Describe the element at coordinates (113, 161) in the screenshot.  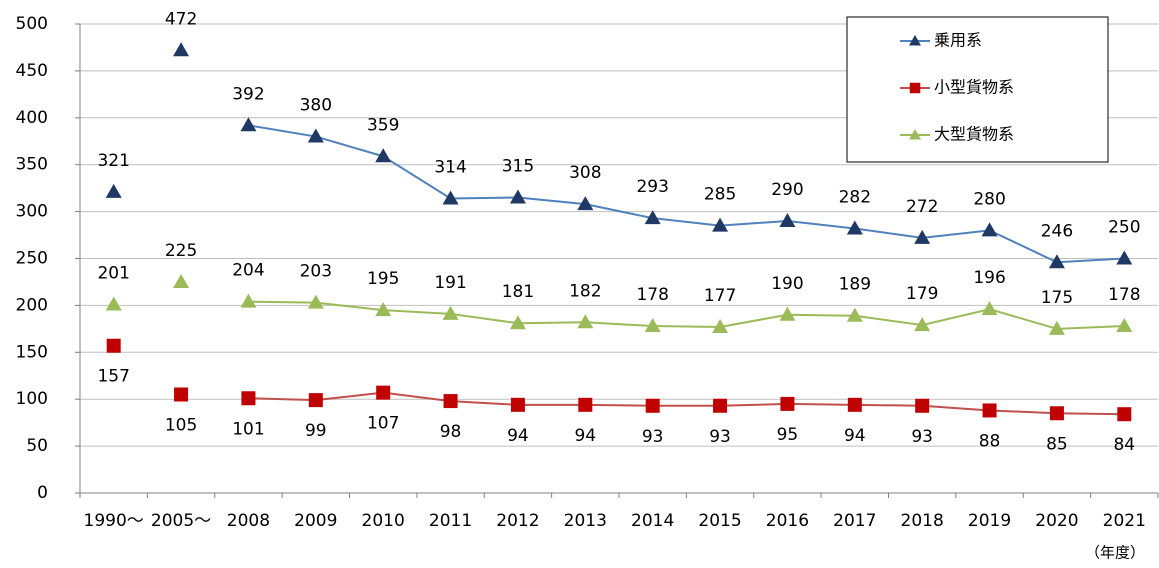
I see `data-label: 321` at that location.